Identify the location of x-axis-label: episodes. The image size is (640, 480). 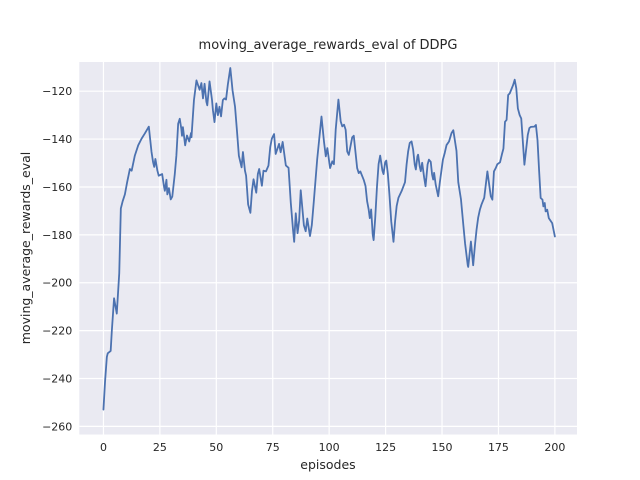
(327, 464).